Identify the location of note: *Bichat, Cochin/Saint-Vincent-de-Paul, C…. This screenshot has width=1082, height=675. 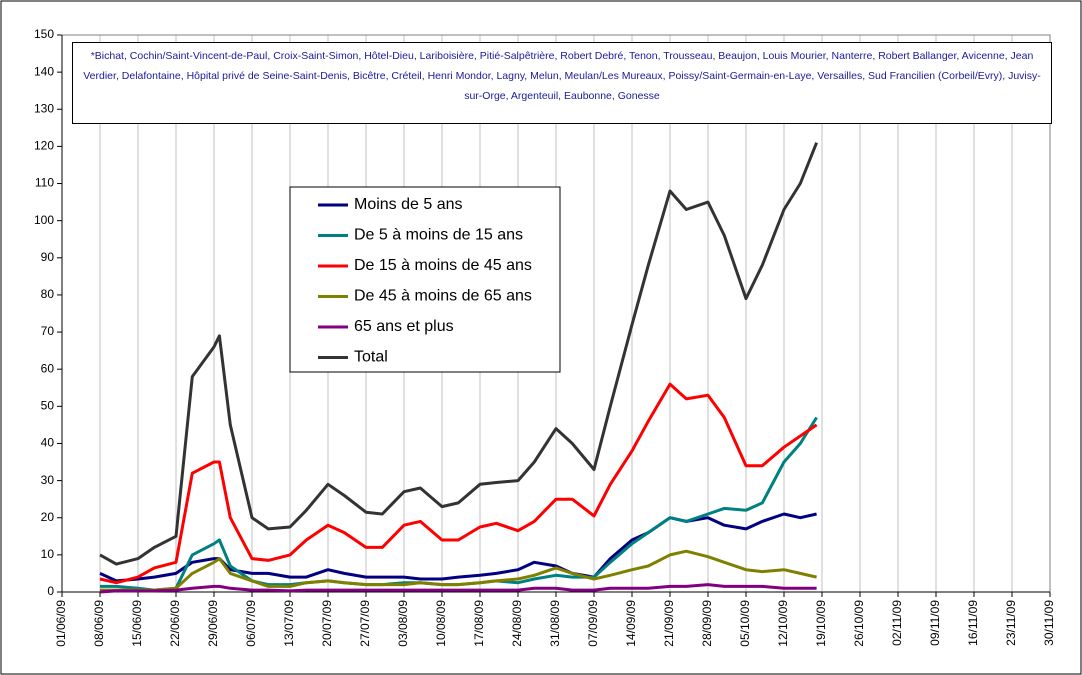
(562, 83).